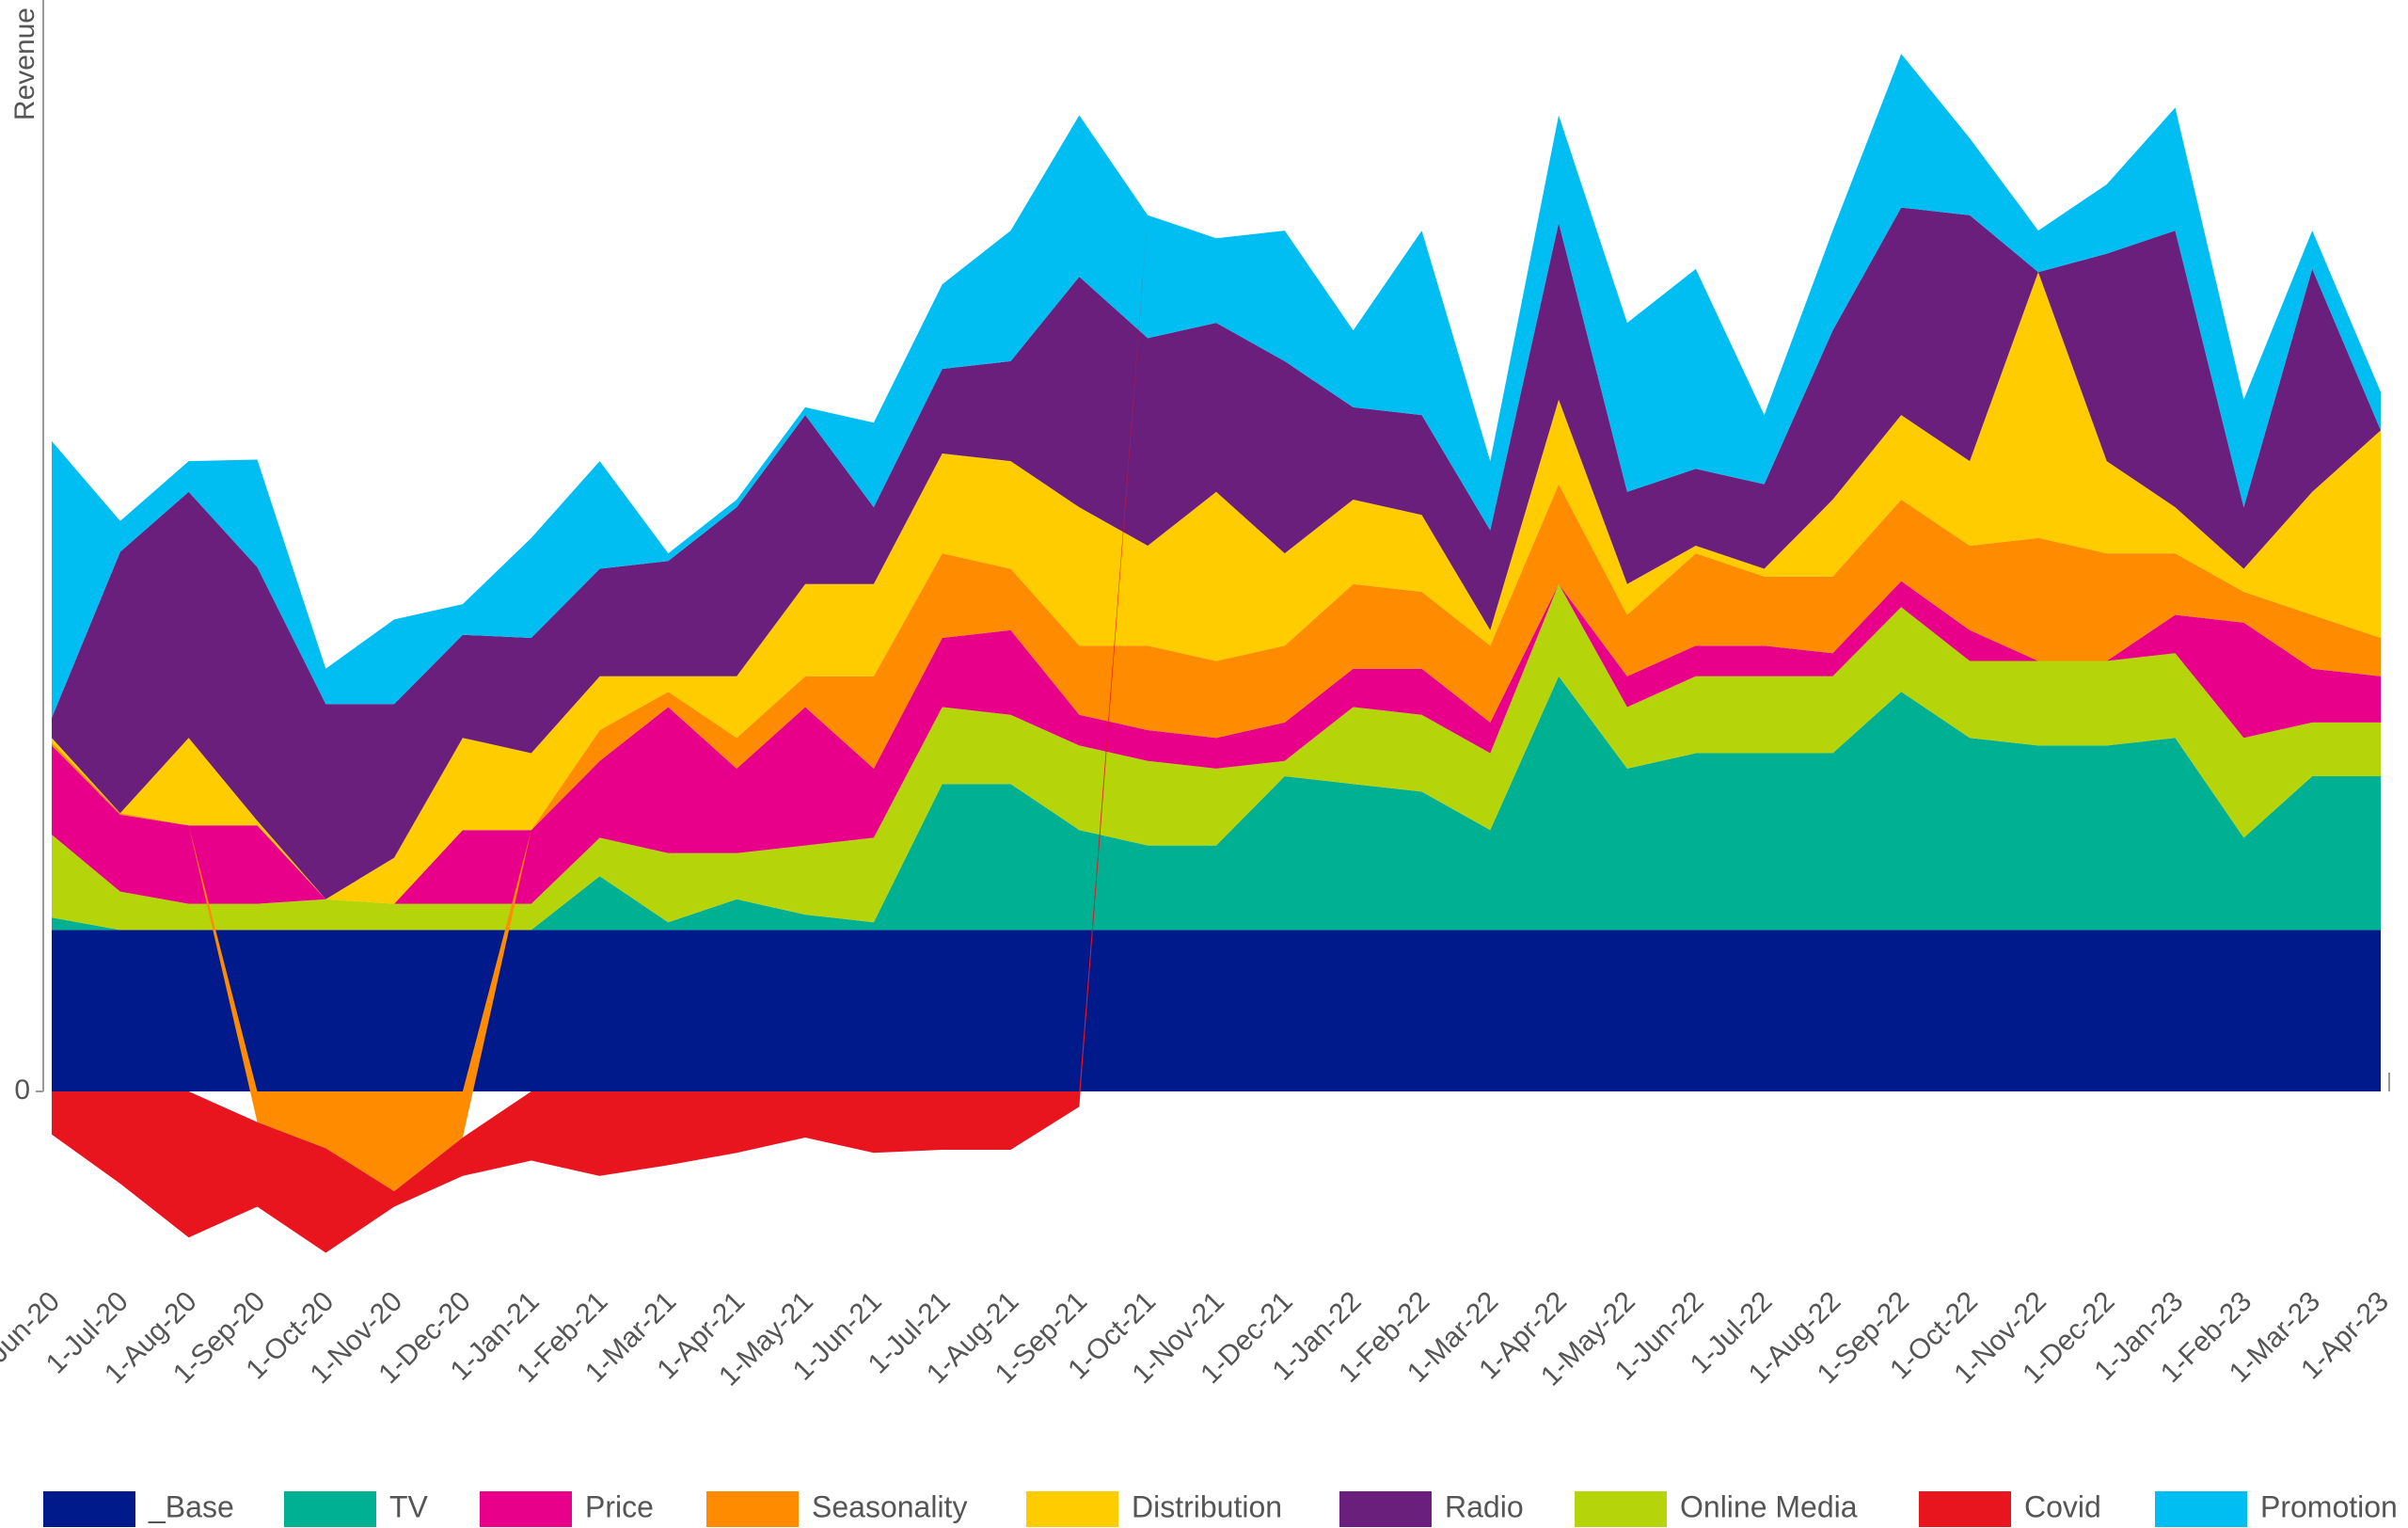 The image size is (2408, 1528). What do you see at coordinates (1217, 1010) in the screenshot?
I see `area` at bounding box center [1217, 1010].